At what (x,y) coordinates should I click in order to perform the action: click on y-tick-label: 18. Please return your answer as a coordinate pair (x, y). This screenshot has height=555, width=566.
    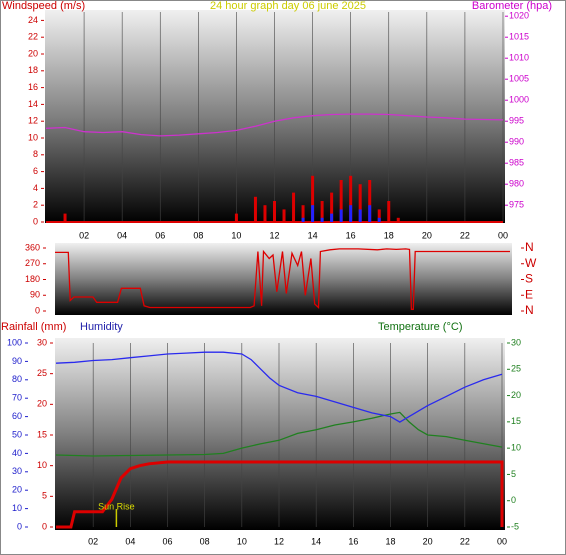
    Looking at the image, I should click on (33, 70).